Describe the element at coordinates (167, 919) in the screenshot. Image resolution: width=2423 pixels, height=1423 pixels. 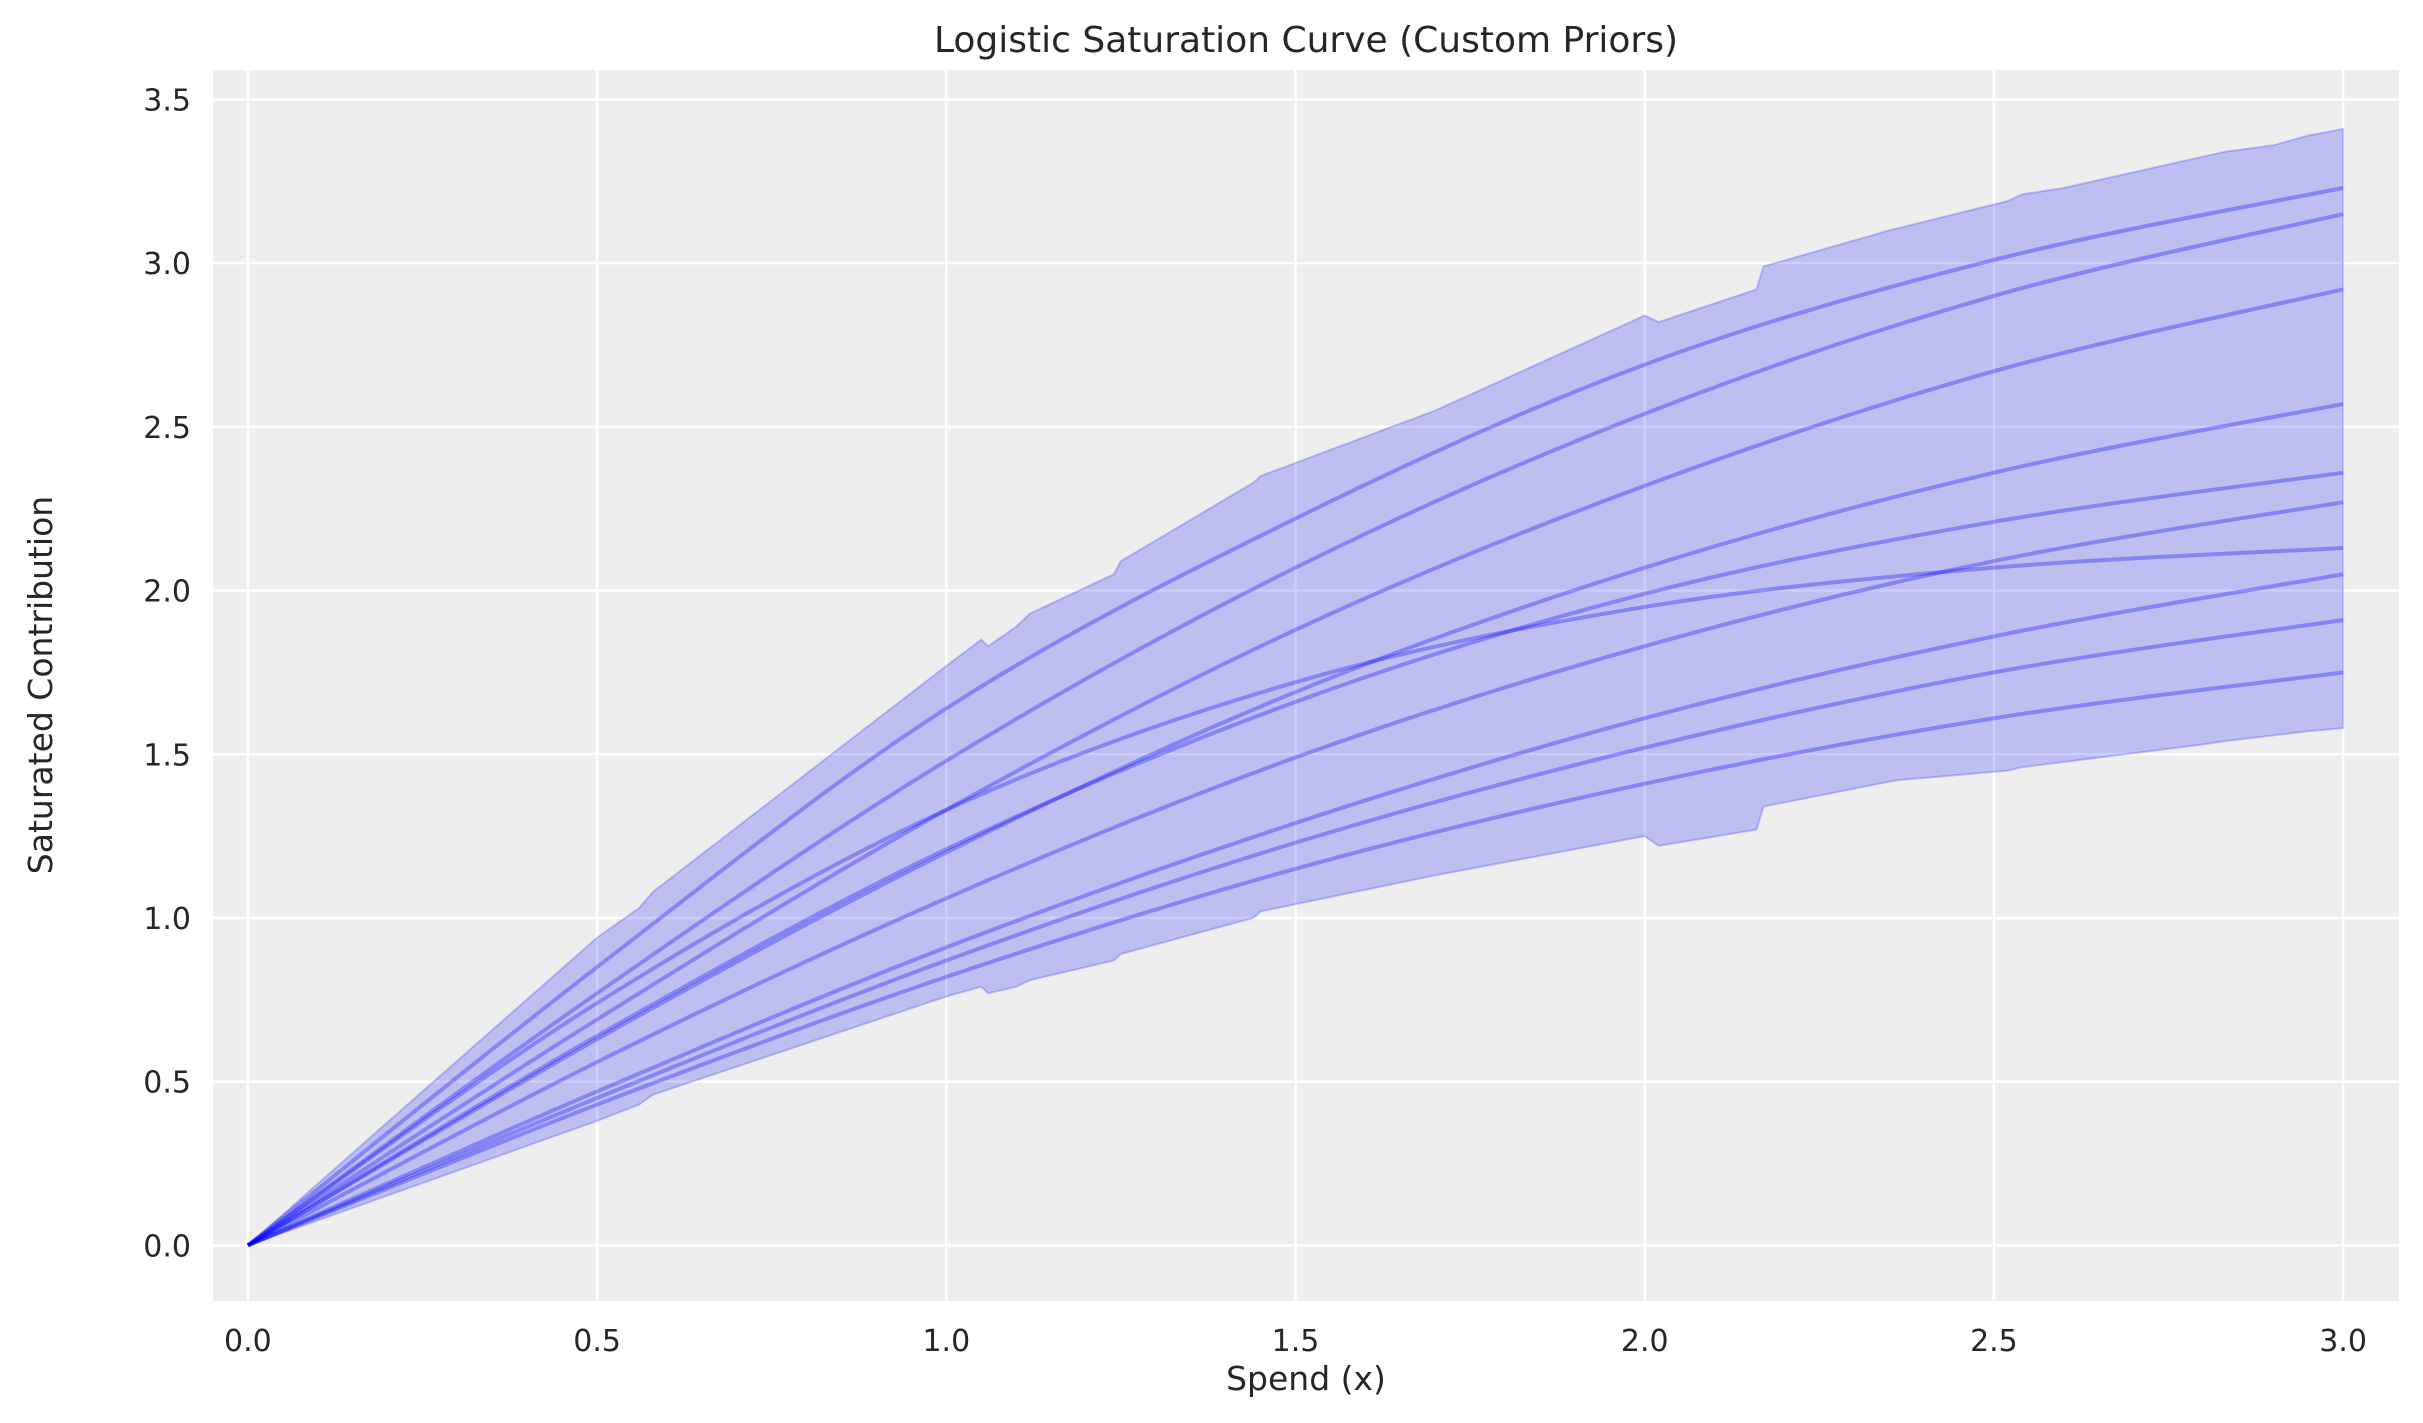
I see `y-tick-label: 1.0` at that location.